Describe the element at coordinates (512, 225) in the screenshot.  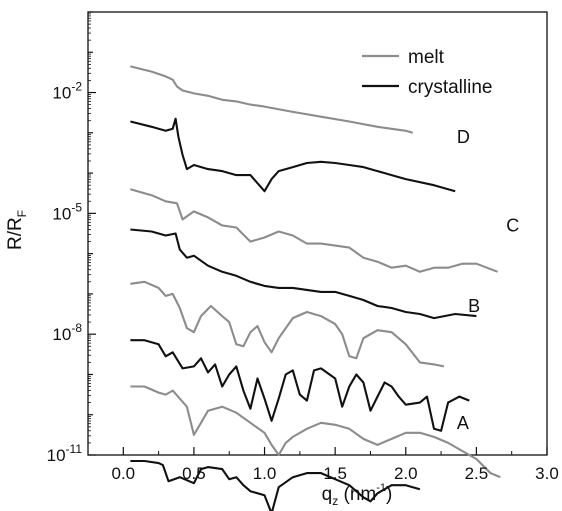
I see `curve-label-c: C` at that location.